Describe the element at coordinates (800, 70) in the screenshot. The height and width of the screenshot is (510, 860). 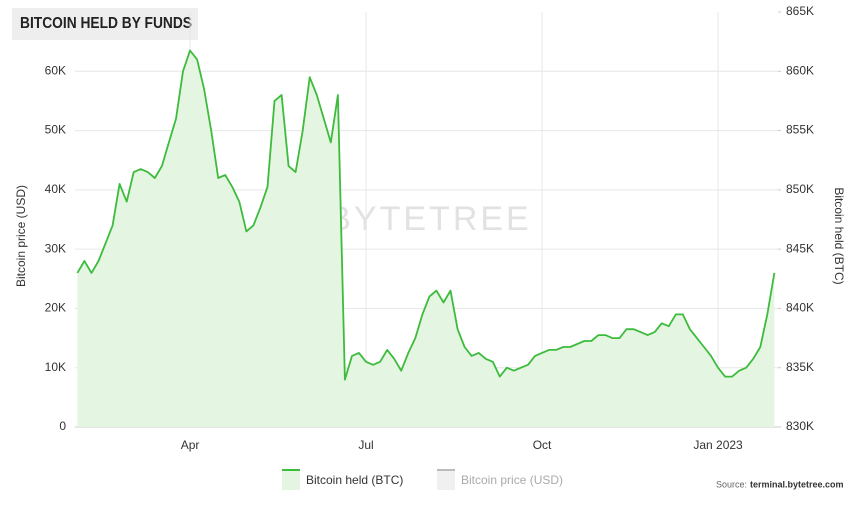
I see `y2-tick-label: 860K` at that location.